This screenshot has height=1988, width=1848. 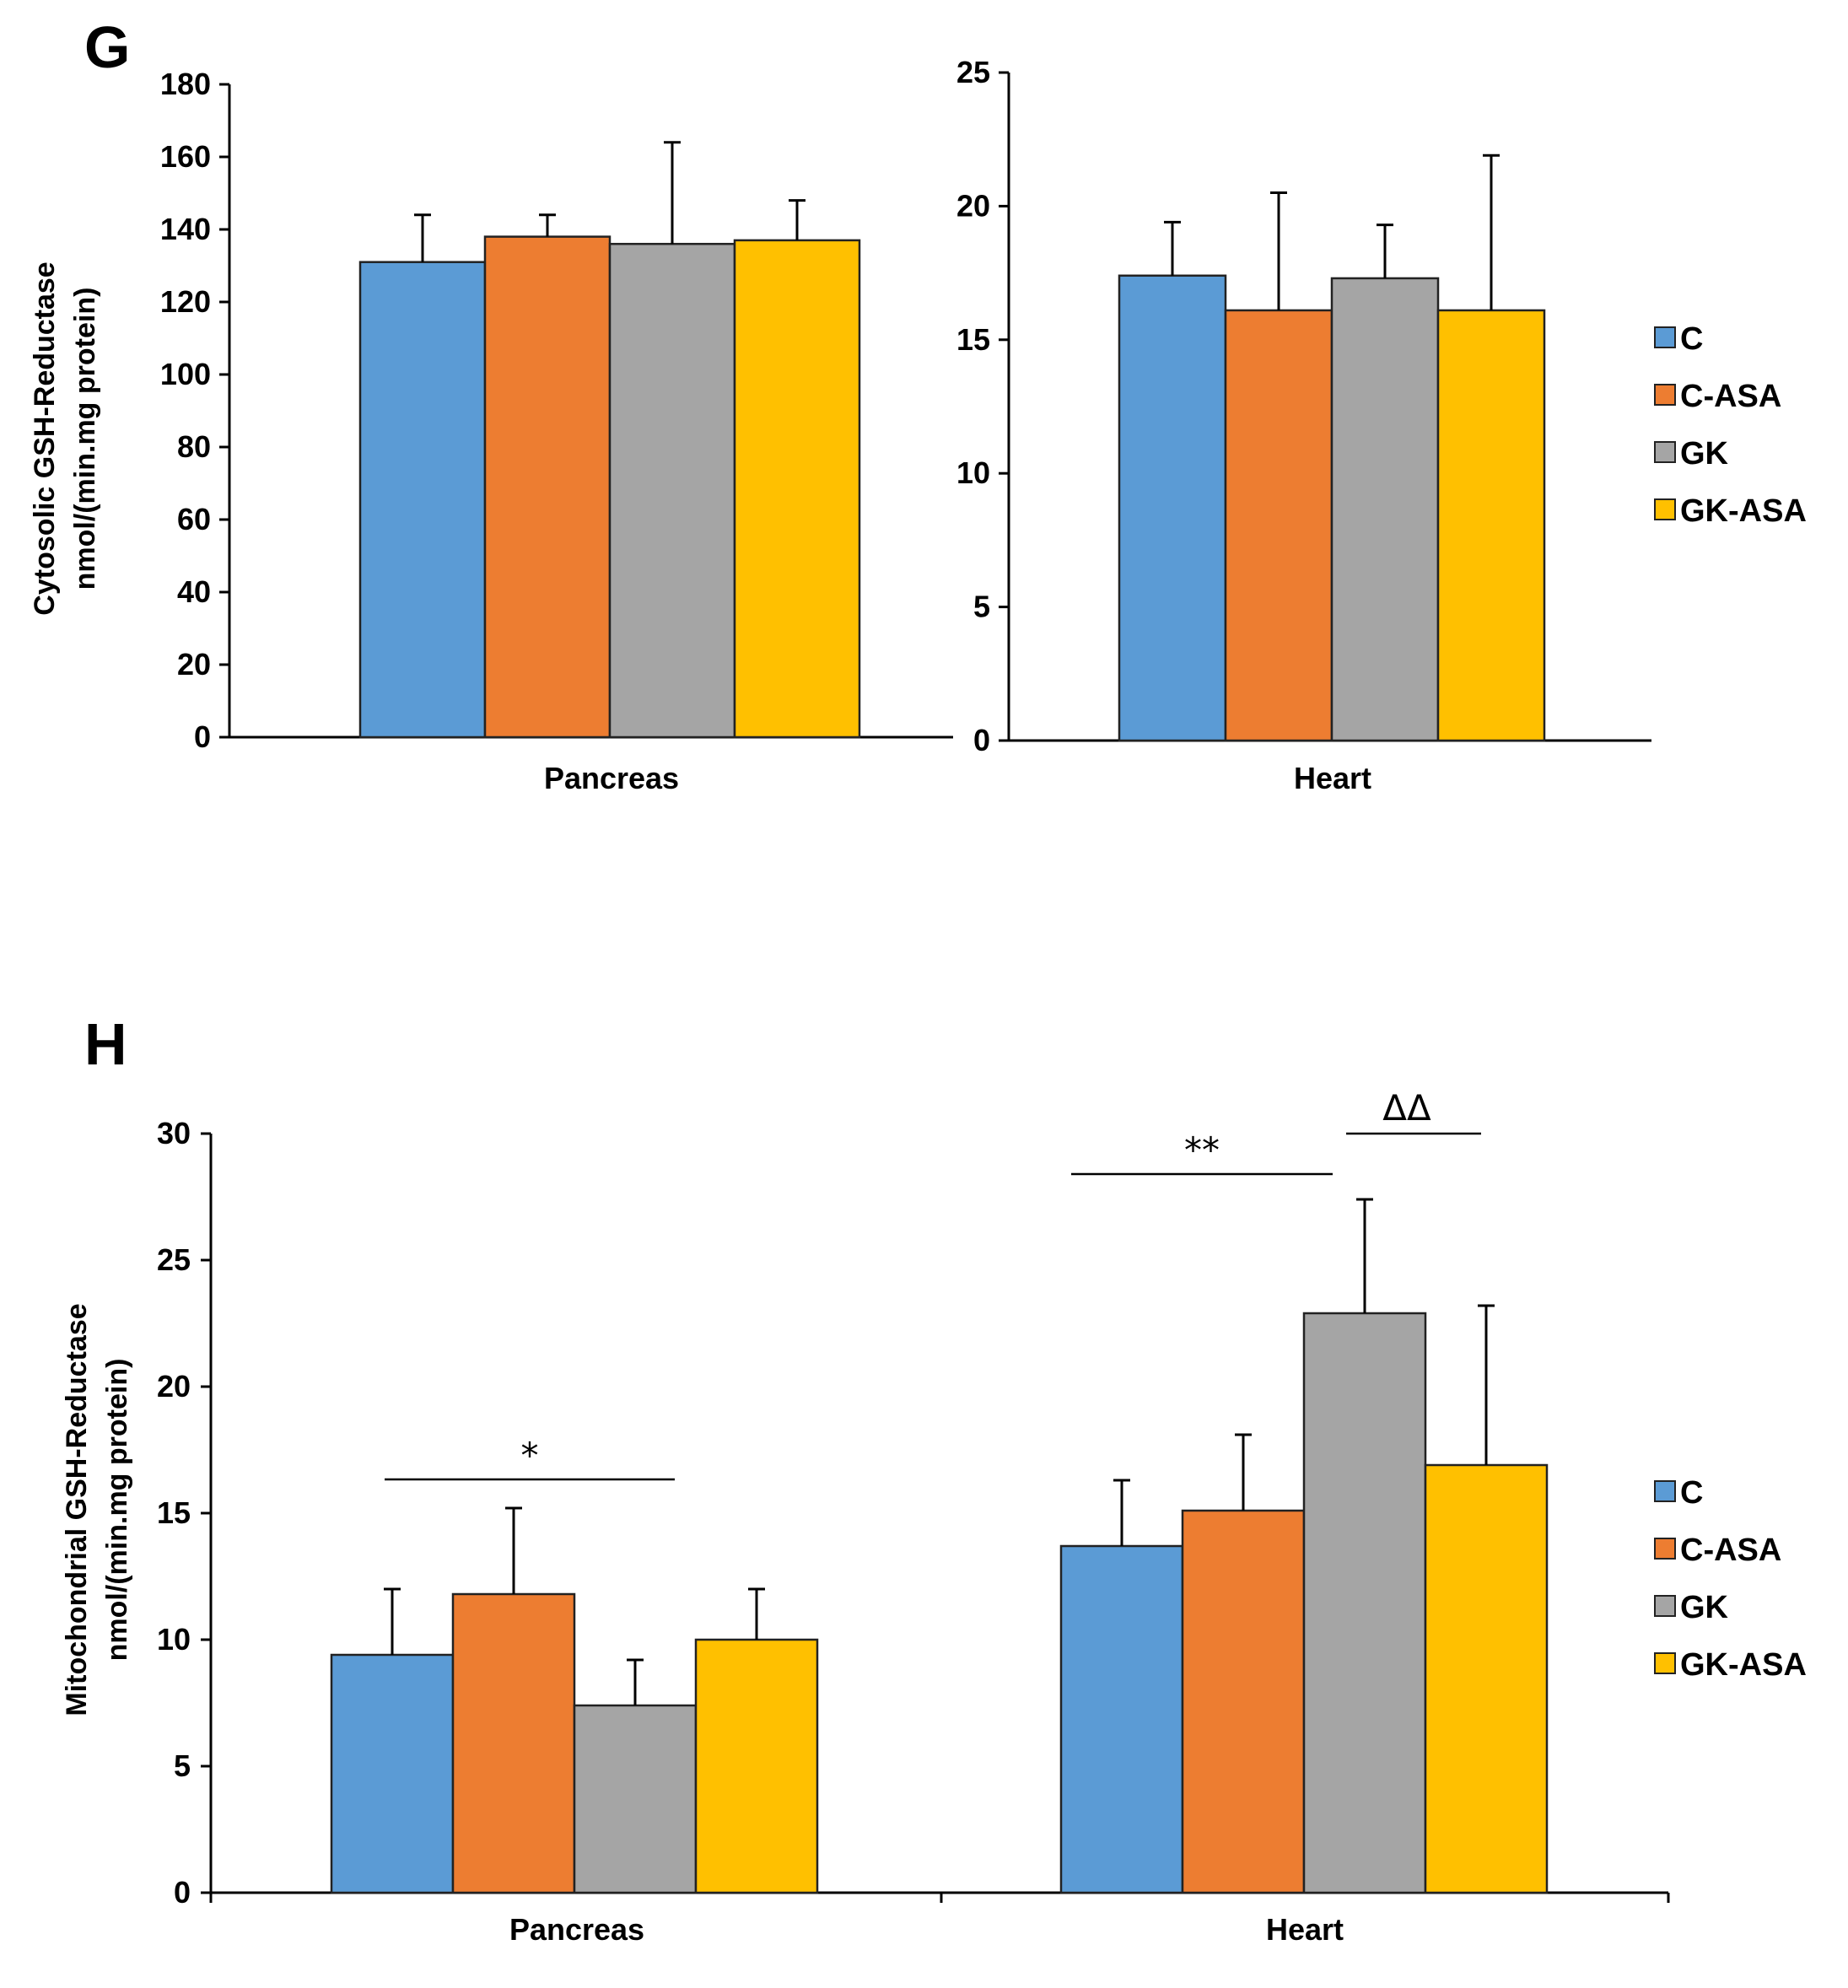 I want to click on g-pancreas-y-tick-label: 100, so click(x=185, y=374).